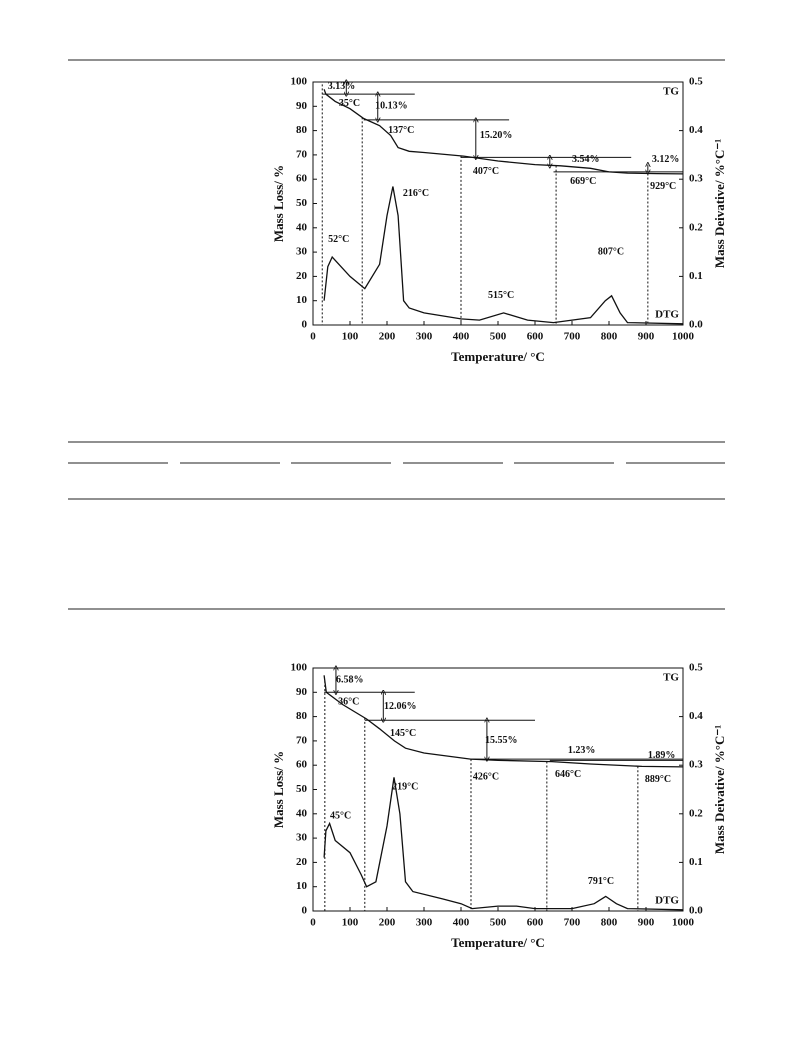 The height and width of the screenshot is (1053, 793). Describe the element at coordinates (696, 82) in the screenshot. I see `y2-tick-label: 0.5` at that location.